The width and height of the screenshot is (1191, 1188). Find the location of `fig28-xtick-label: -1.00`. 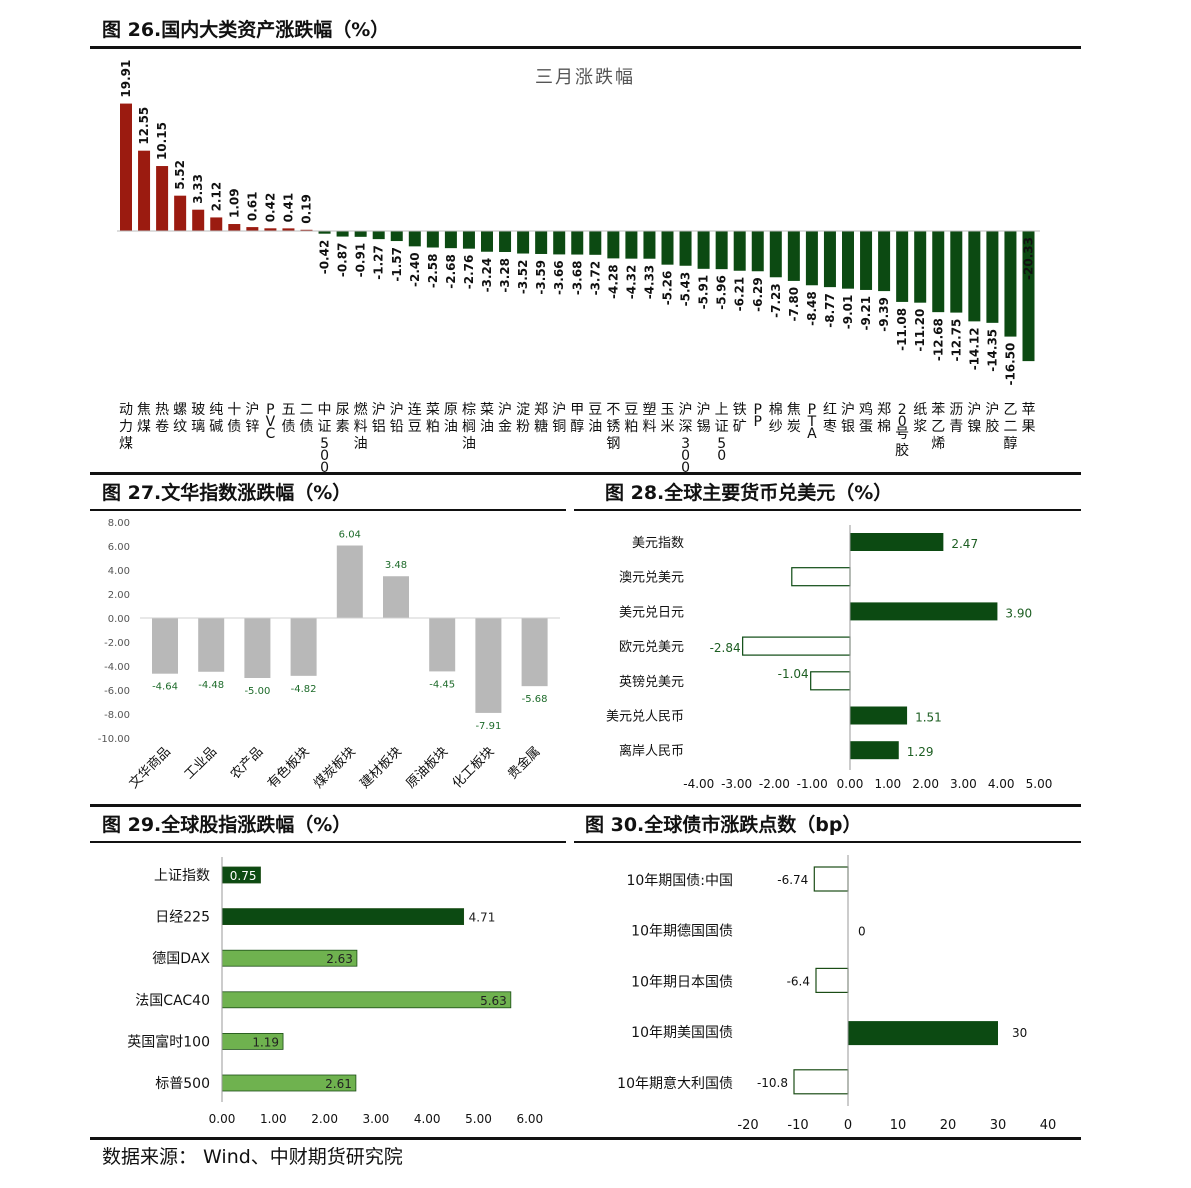

fig28-xtick-label: -1.00 is located at coordinates (812, 784).